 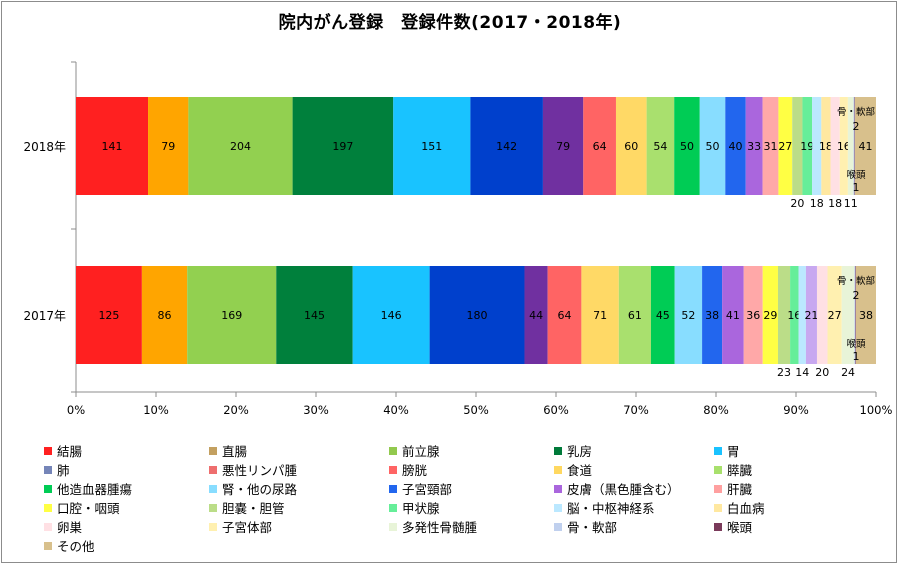 I want to click on legend-label: 喉頭, so click(x=740, y=527).